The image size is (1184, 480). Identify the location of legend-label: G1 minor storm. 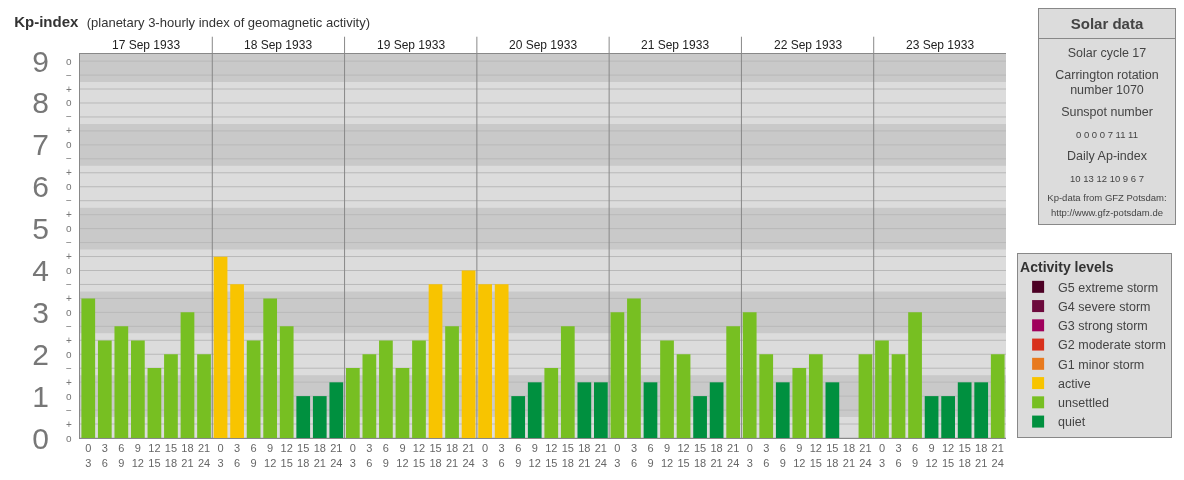
(1101, 364).